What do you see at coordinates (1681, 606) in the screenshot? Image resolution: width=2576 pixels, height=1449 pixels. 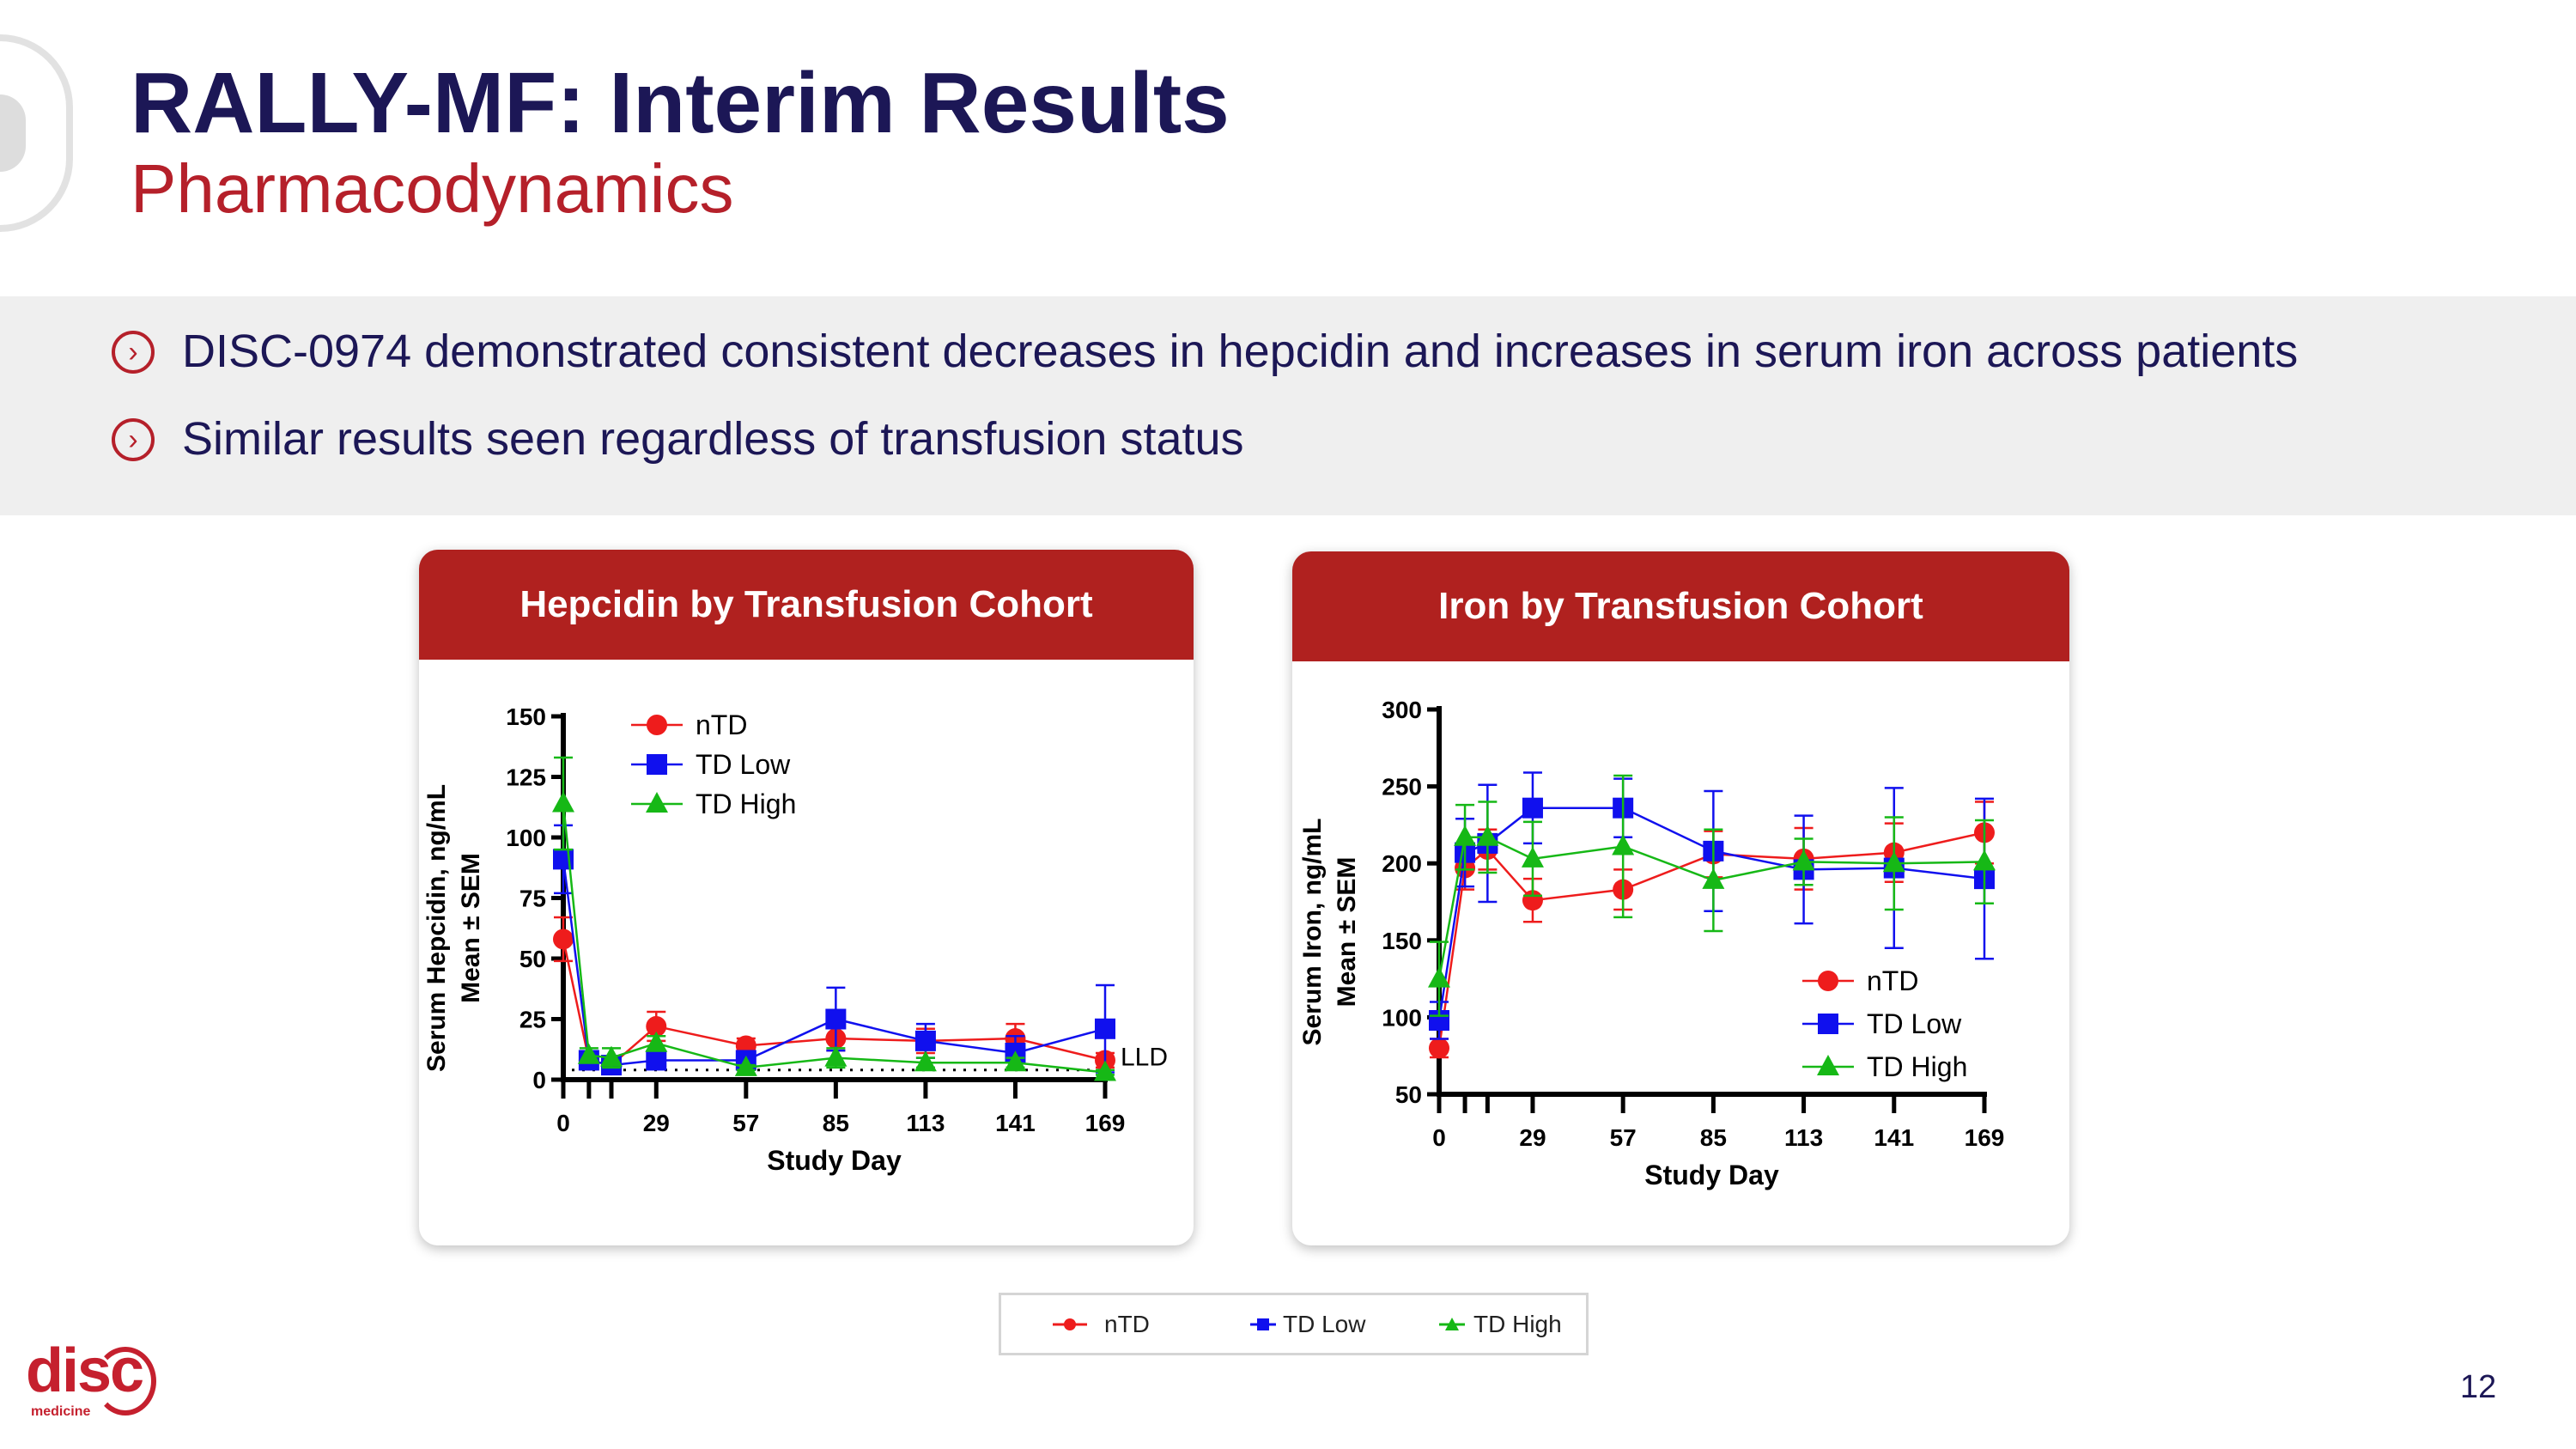 I see `chart-title: Iron by Transfusion Cohort` at bounding box center [1681, 606].